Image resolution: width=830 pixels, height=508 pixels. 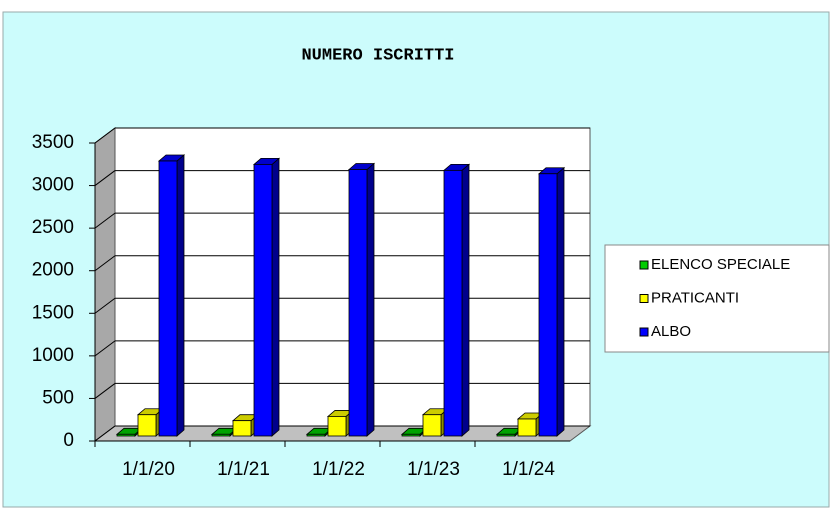 I want to click on x-tick-label: 1/1/22, so click(x=338, y=469).